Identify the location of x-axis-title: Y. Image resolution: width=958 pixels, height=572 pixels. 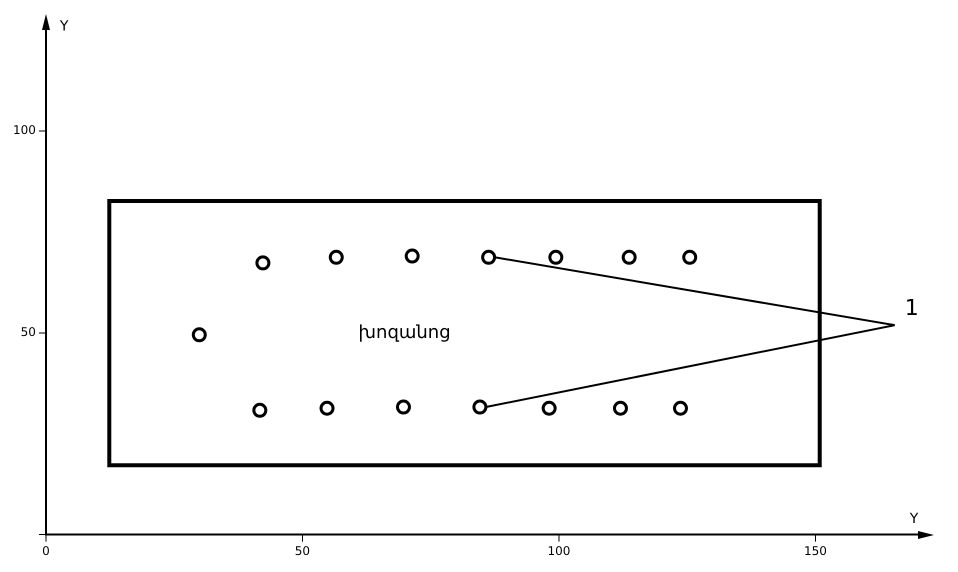
(913, 519).